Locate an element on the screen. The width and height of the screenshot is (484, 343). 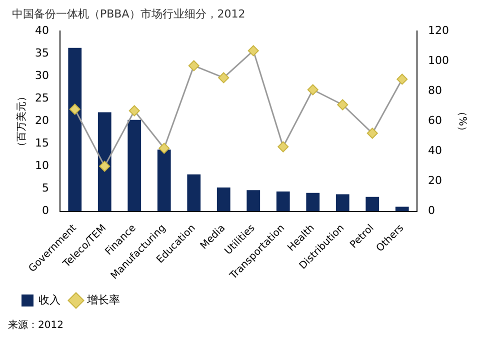
y-tick-label: 35 is located at coordinates (41, 53).